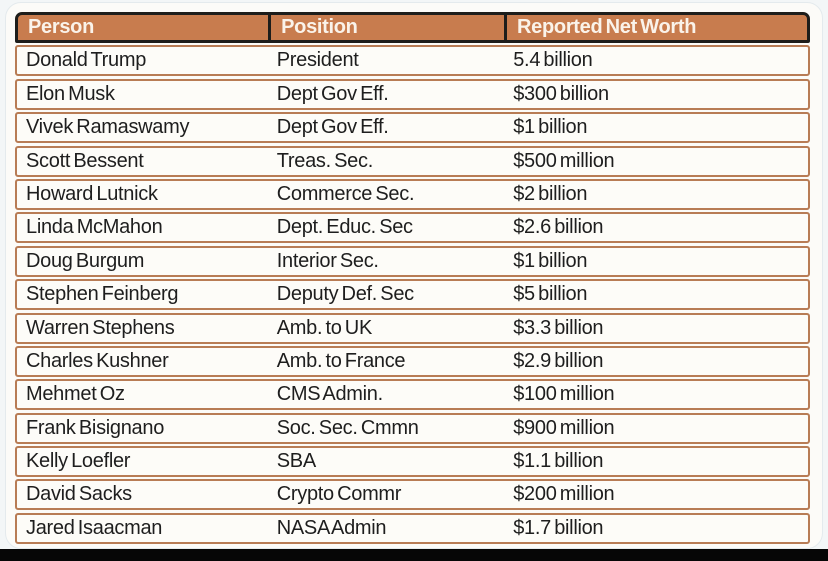 The image size is (828, 561). I want to click on position-cell: President, so click(317, 60).